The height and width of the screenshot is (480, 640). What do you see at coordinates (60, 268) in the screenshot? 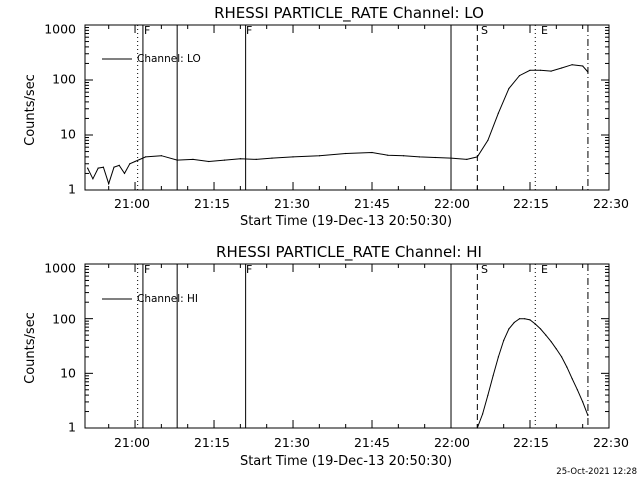
I see `y-tick-label: 1000` at bounding box center [60, 268].